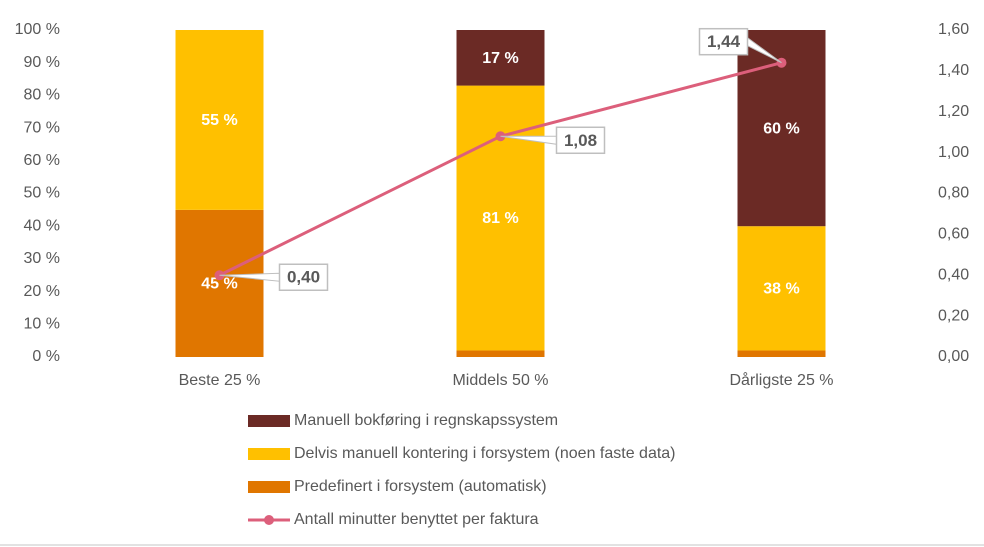 The width and height of the screenshot is (984, 547). Describe the element at coordinates (42, 225) in the screenshot. I see `y-tick-label: 40 %` at that location.